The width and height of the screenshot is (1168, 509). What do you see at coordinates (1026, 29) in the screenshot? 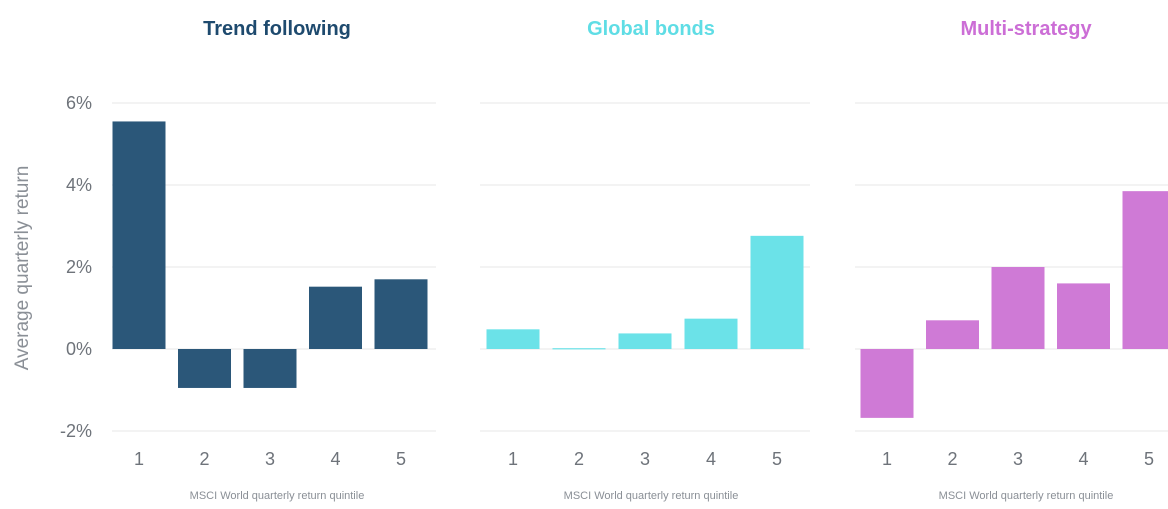
I see `chart-title: Multi-strategy` at bounding box center [1026, 29].